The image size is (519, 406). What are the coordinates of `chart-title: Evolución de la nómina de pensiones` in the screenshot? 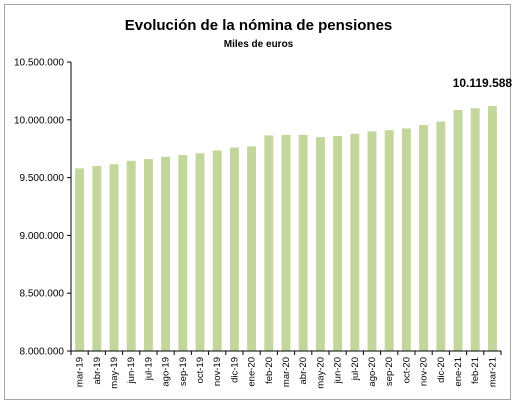 It's located at (258, 25).